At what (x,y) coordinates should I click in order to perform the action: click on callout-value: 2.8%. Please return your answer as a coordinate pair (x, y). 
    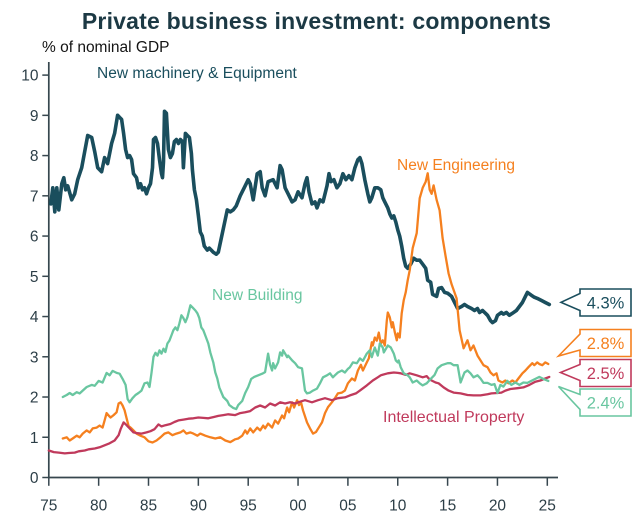
    Looking at the image, I should click on (606, 344).